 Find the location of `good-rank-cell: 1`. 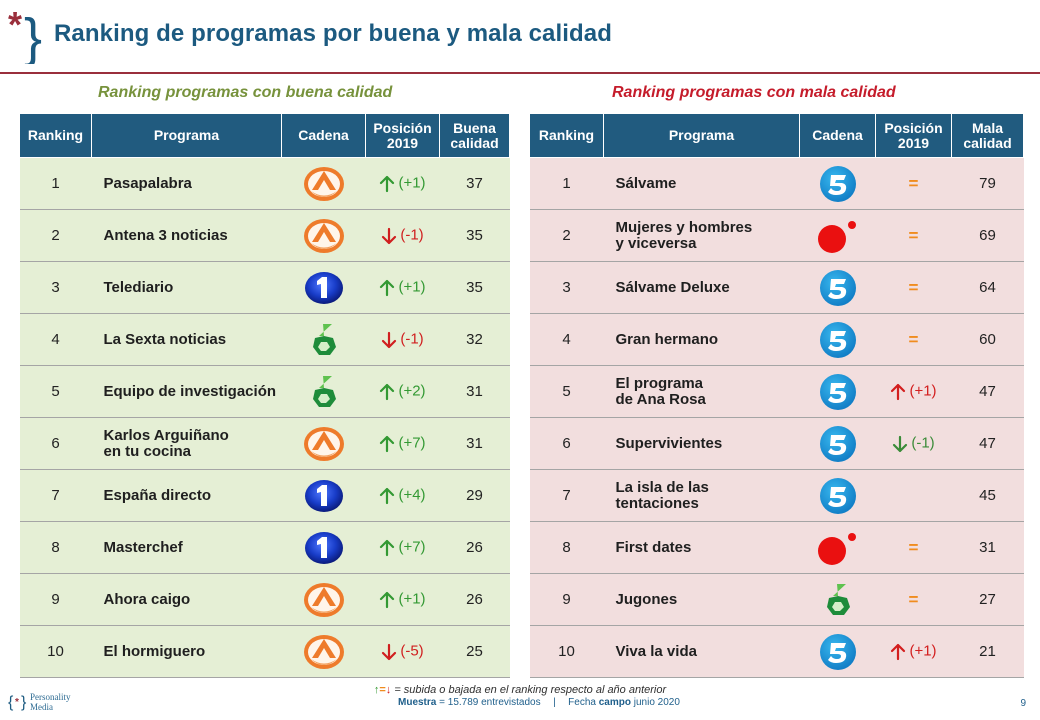

good-rank-cell: 1 is located at coordinates (55, 183).